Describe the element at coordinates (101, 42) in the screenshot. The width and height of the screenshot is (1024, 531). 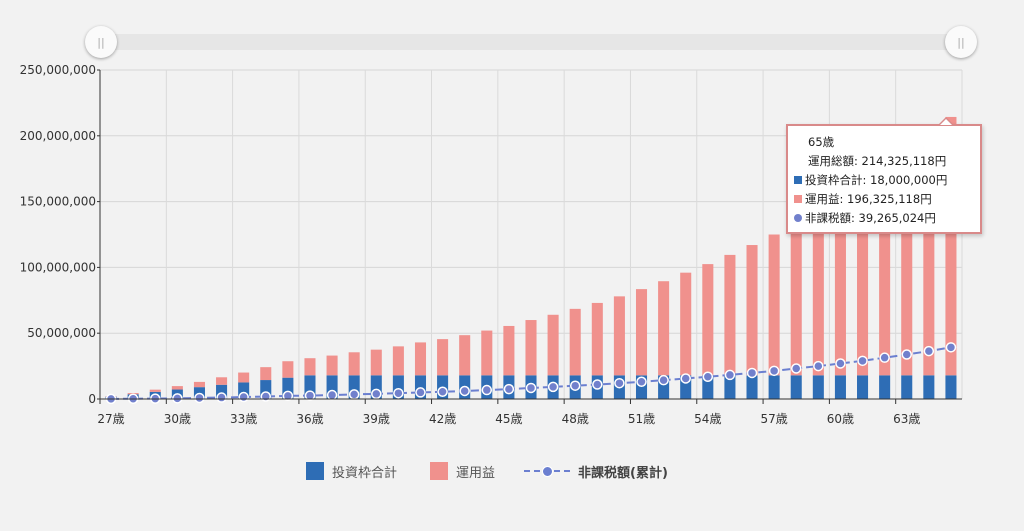
I see `range-slider-left-handle: ||` at that location.